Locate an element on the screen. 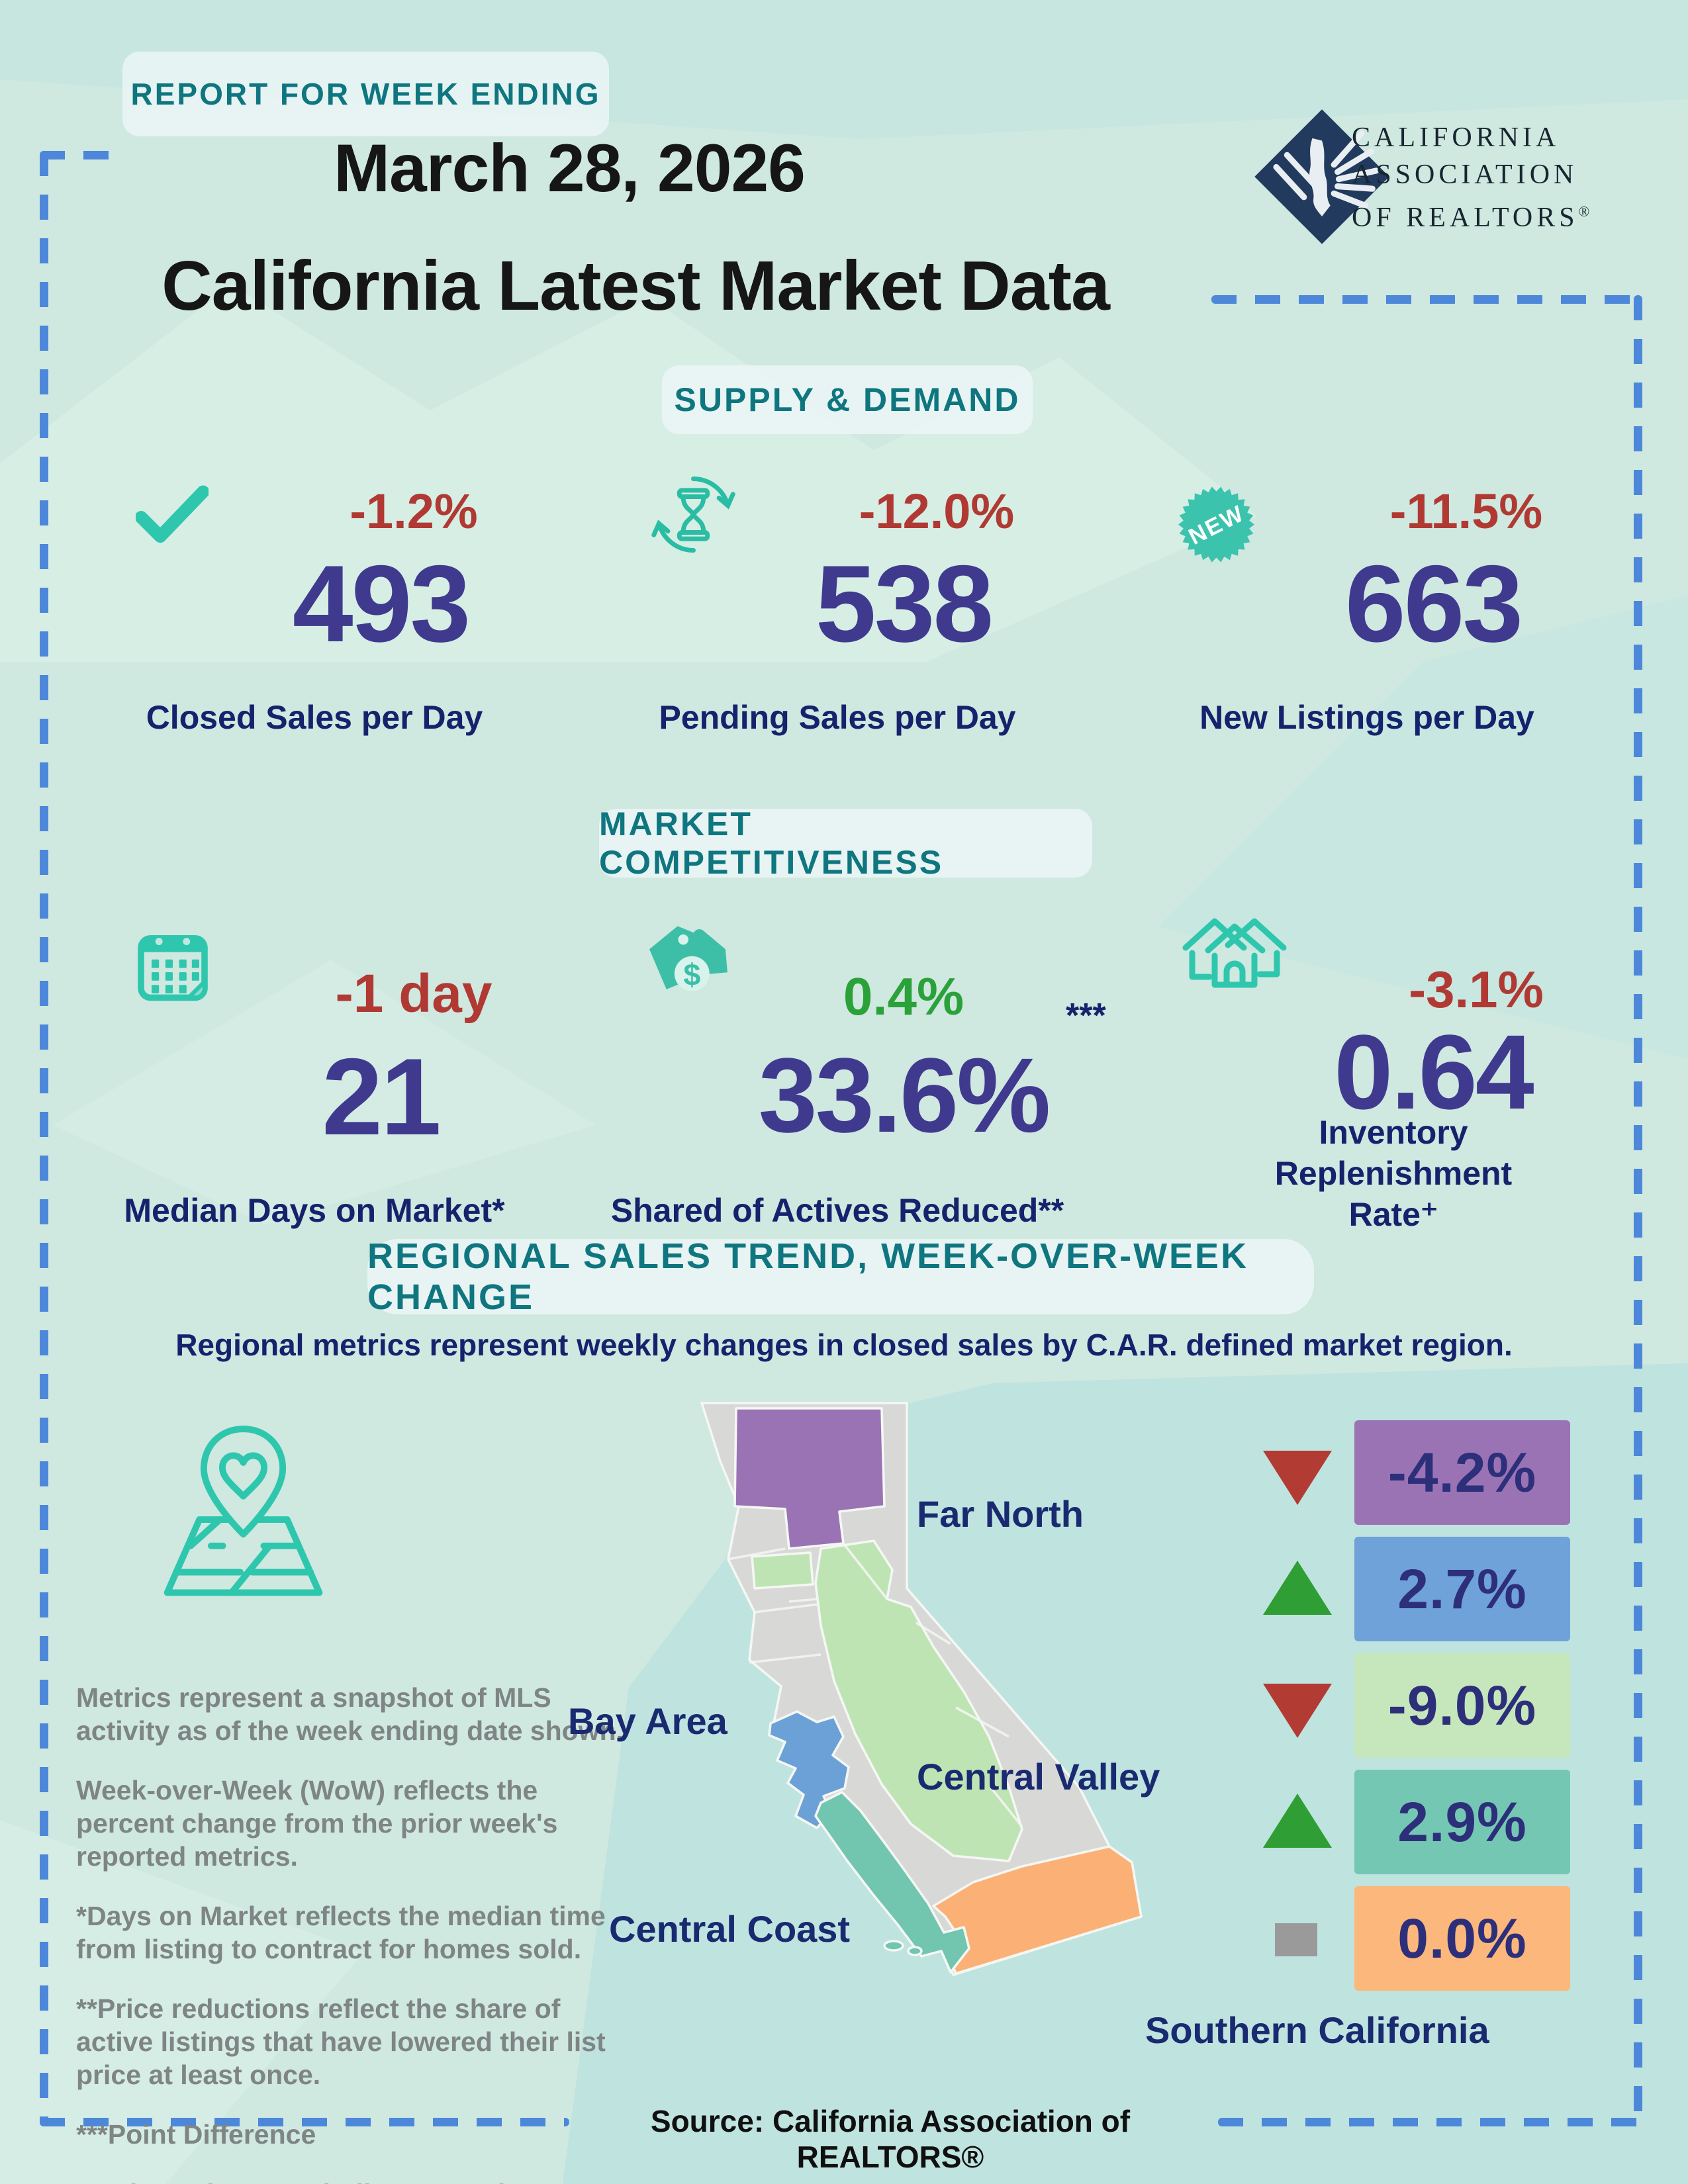  page-title: California Latest Market Data is located at coordinates (636, 286).